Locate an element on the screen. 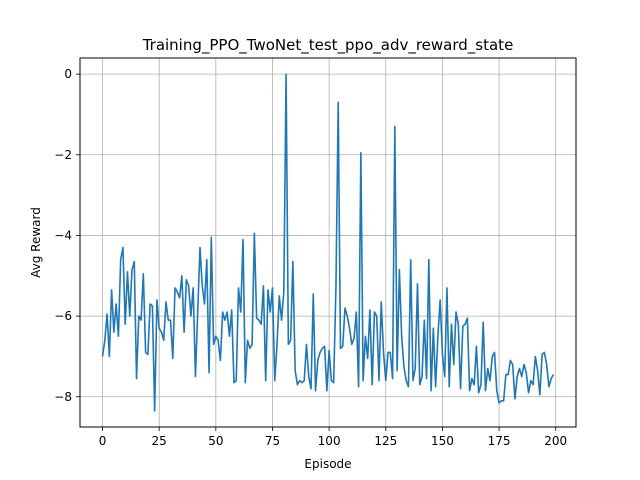 The height and width of the screenshot is (480, 640). x-tick-label: 75 is located at coordinates (272, 441).